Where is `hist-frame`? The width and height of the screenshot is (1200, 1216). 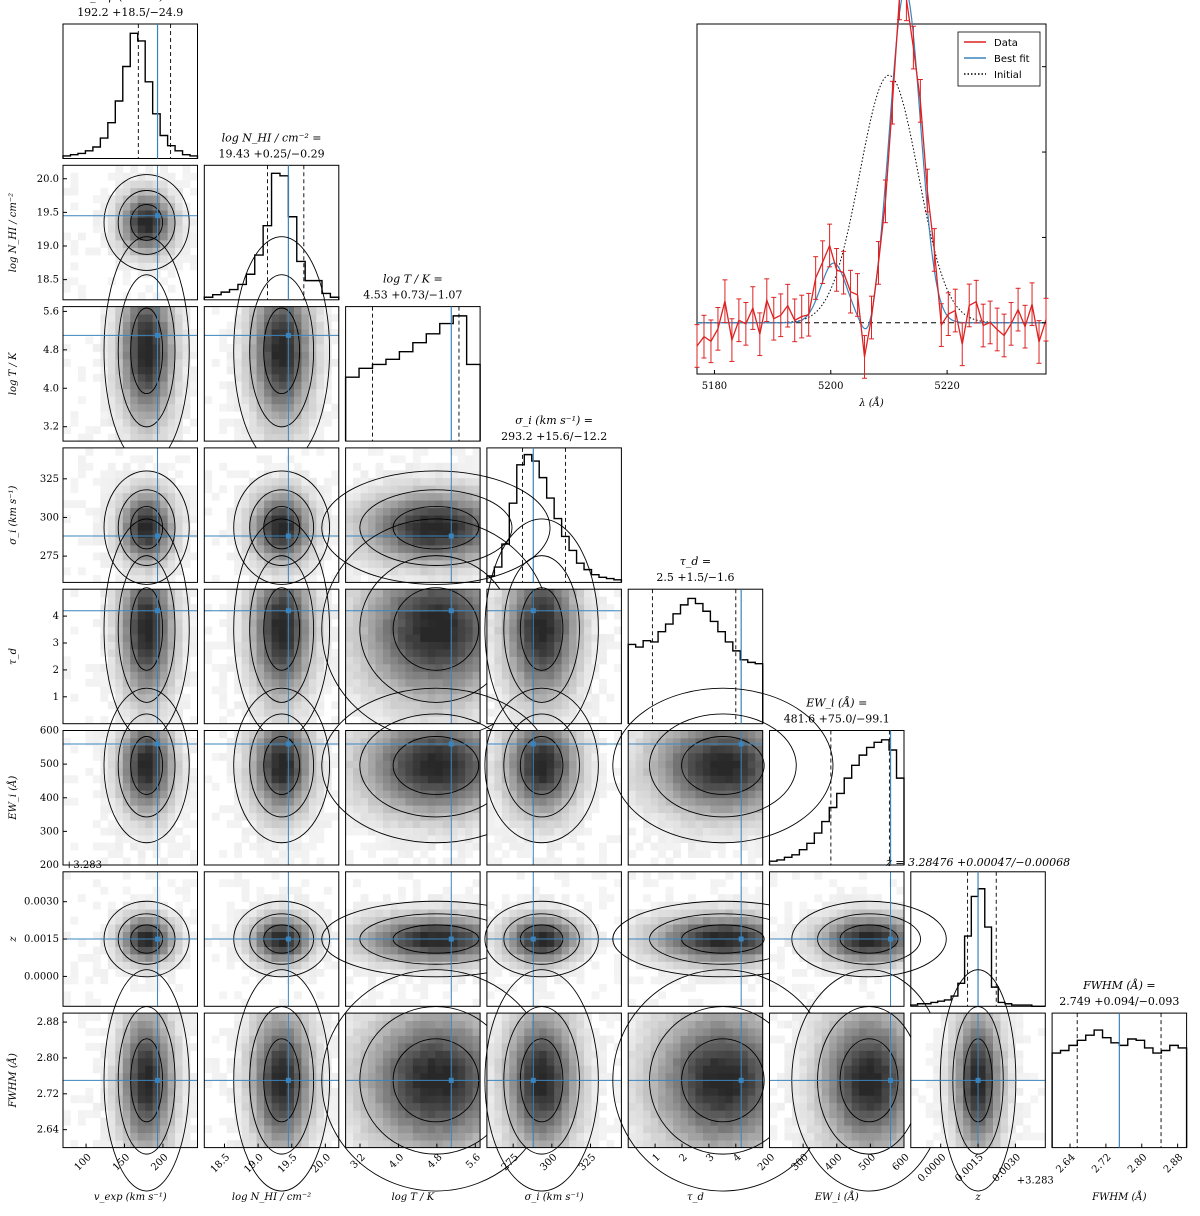 hist-frame is located at coordinates (695, 656).